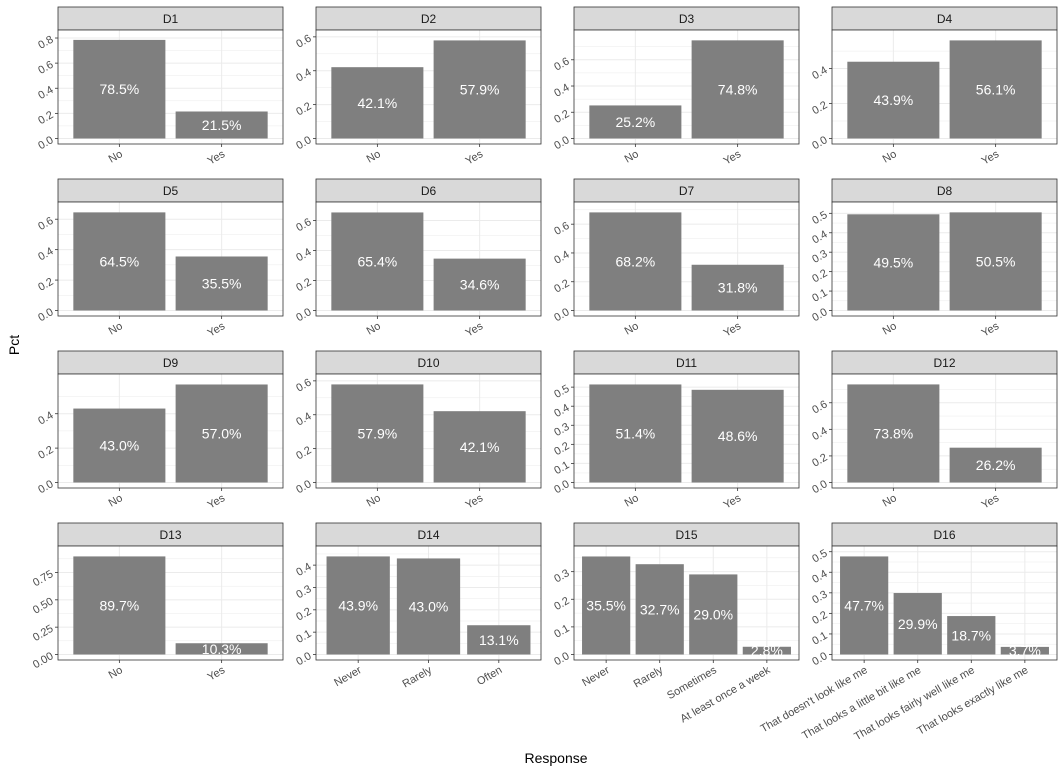  What do you see at coordinates (428, 363) in the screenshot?
I see `facet-title: D10` at bounding box center [428, 363].